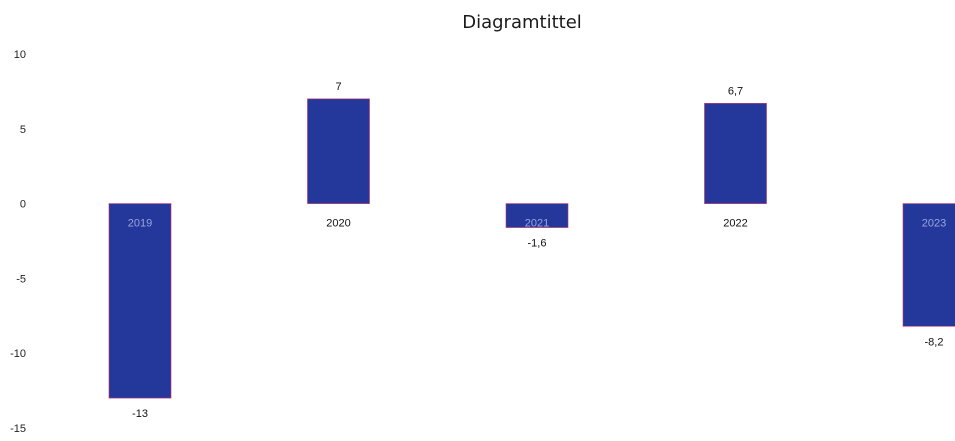  Describe the element at coordinates (735, 91) in the screenshot. I see `data-label: 6,7` at that location.